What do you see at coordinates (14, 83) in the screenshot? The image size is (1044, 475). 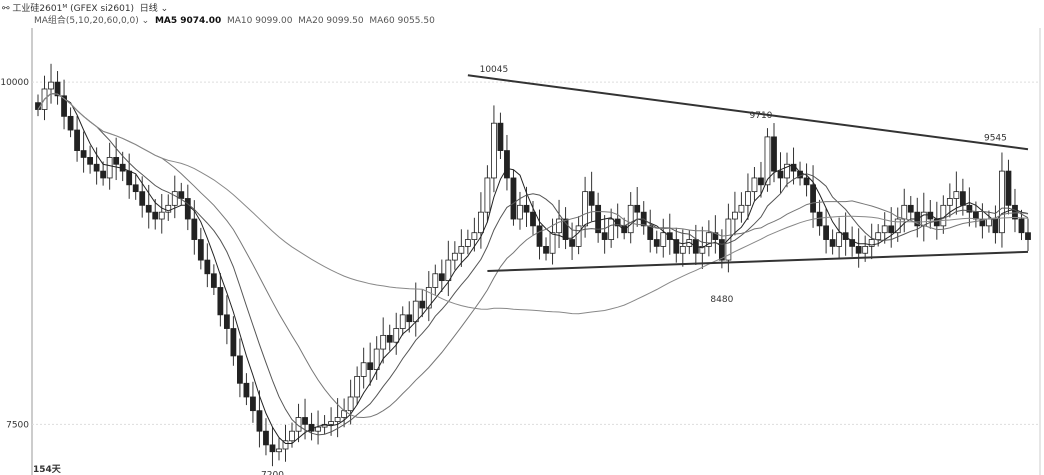 I see `y-tick-label: 10000` at bounding box center [14, 83].